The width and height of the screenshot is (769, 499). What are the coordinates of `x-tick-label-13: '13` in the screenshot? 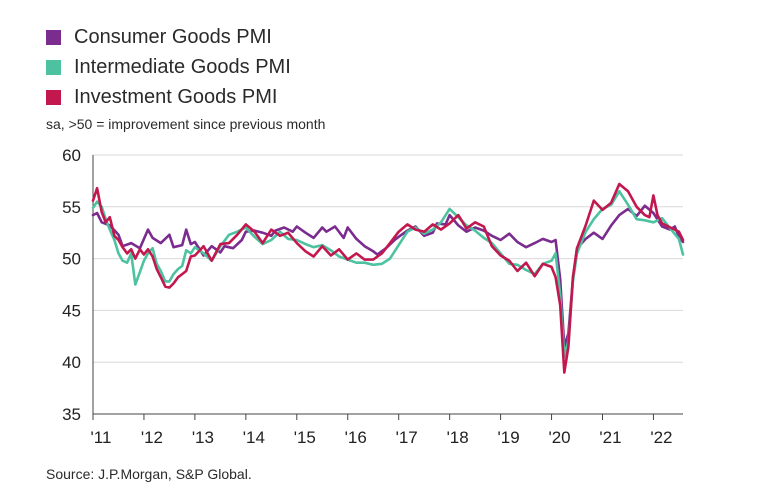 It's located at (203, 437).